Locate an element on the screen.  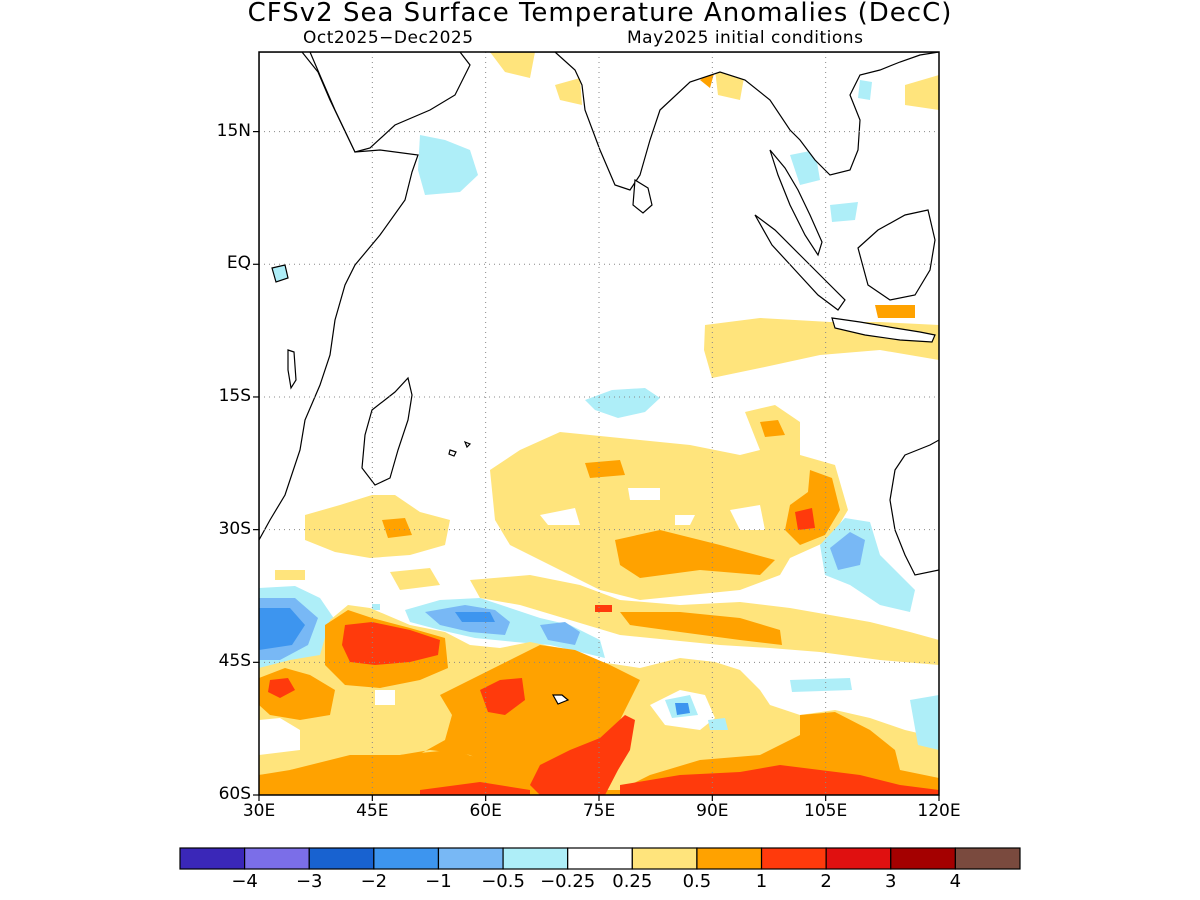
colorbar-label: 2 is located at coordinates (826, 881).